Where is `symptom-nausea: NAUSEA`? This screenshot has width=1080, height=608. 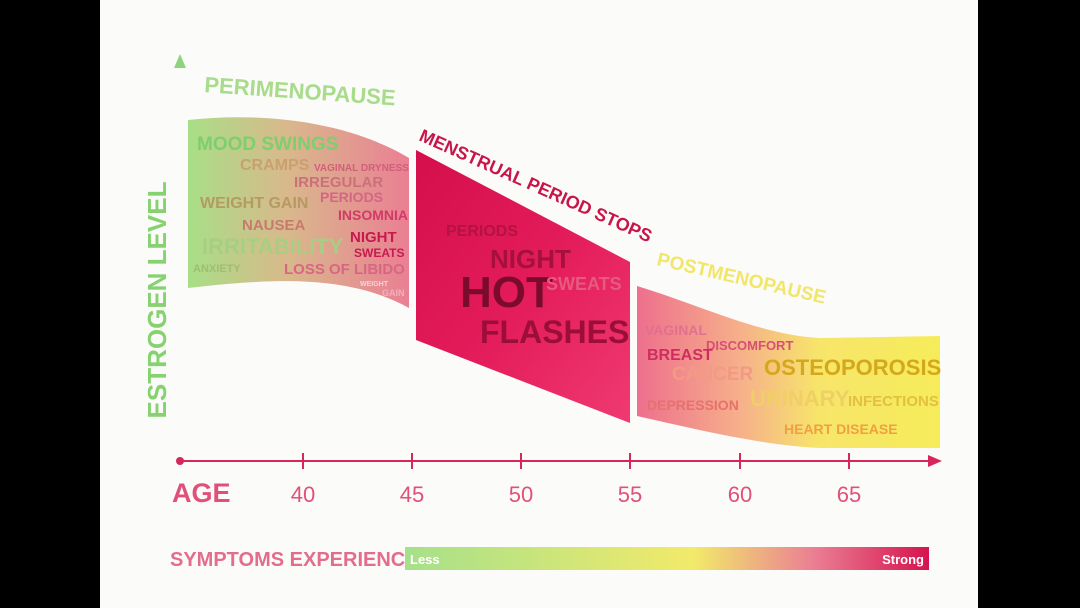
symptom-nausea: NAUSEA is located at coordinates (274, 225).